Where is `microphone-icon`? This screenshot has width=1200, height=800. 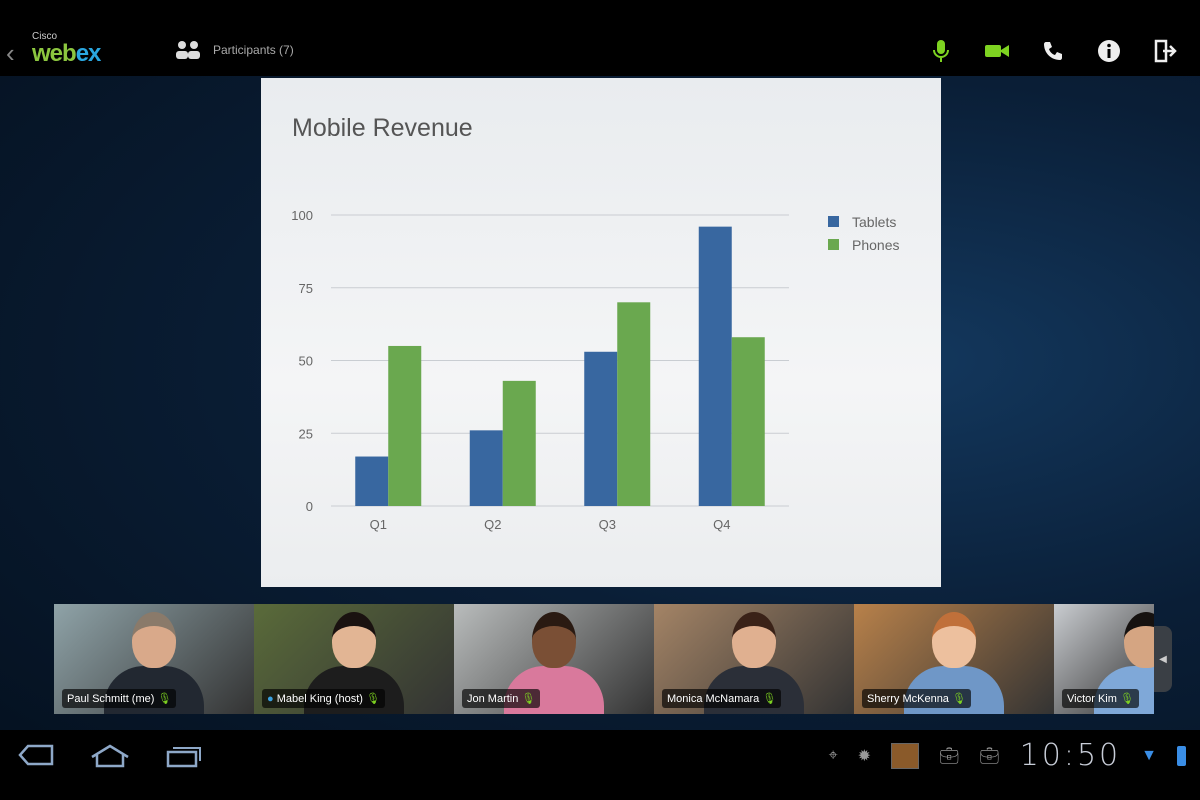
microphone-icon is located at coordinates (941, 51).